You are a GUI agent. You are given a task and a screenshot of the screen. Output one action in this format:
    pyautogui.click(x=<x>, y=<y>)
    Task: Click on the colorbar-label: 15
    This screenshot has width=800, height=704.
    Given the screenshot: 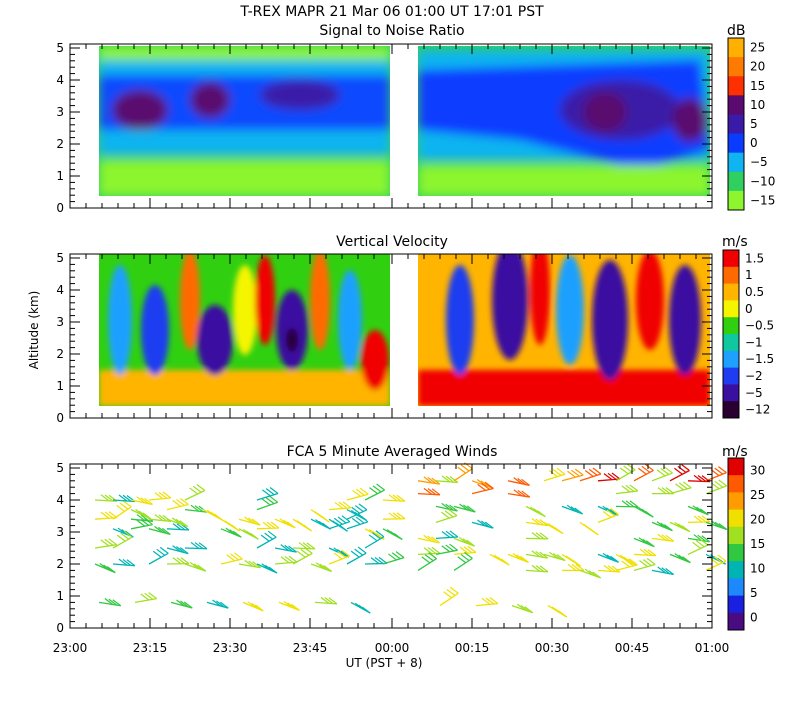 What is the action you would take?
    pyautogui.click(x=757, y=86)
    